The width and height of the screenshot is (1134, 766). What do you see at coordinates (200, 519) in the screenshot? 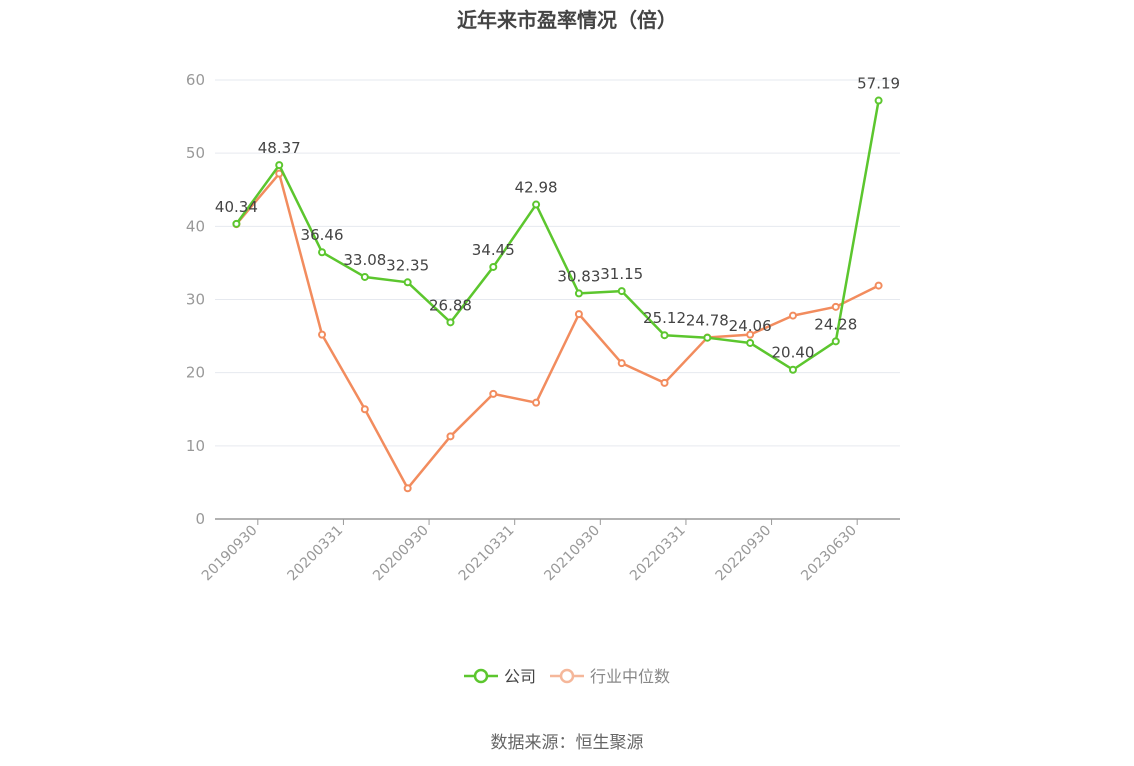
I see `y-tick-label: 0` at bounding box center [200, 519].